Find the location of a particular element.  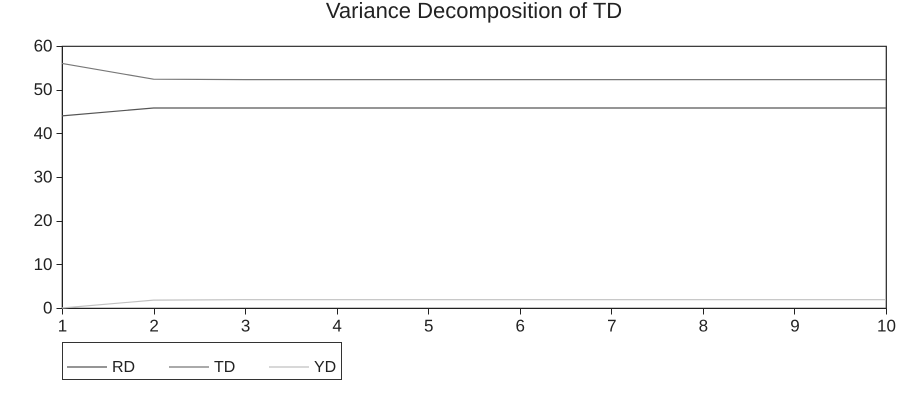

y-tick-label: 50 is located at coordinates (43, 90).